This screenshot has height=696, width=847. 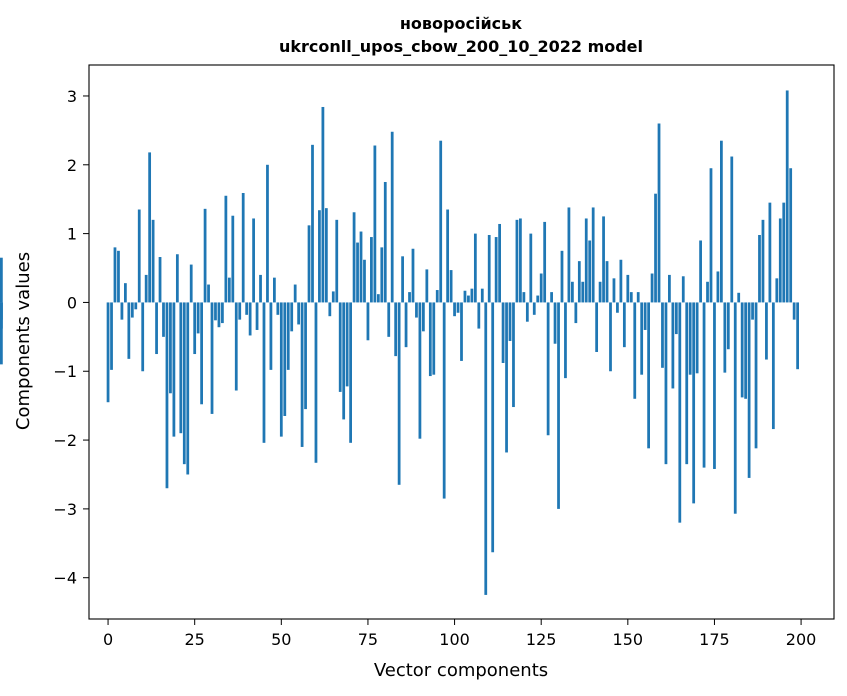 What do you see at coordinates (454, 639) in the screenshot?
I see `x-tick-label: 100` at bounding box center [454, 639].